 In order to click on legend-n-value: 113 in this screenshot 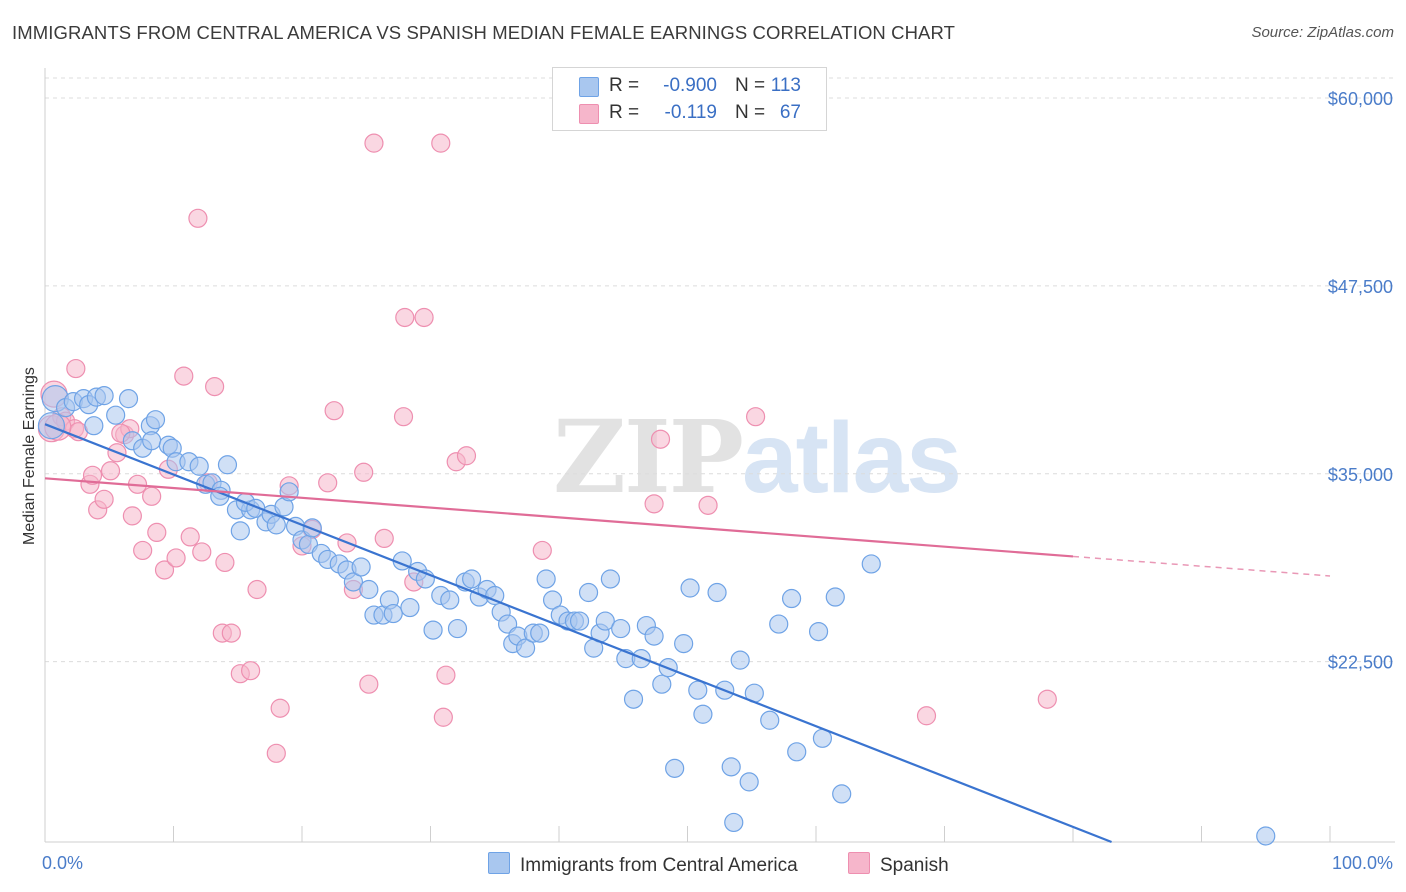, I will do `click(785, 85)`.